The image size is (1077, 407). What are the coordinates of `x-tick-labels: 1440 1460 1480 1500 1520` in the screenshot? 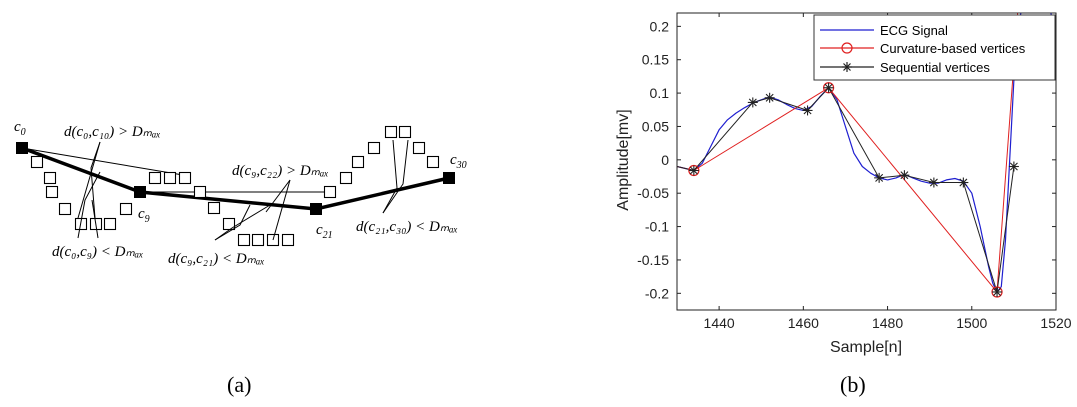 It's located at (888, 323).